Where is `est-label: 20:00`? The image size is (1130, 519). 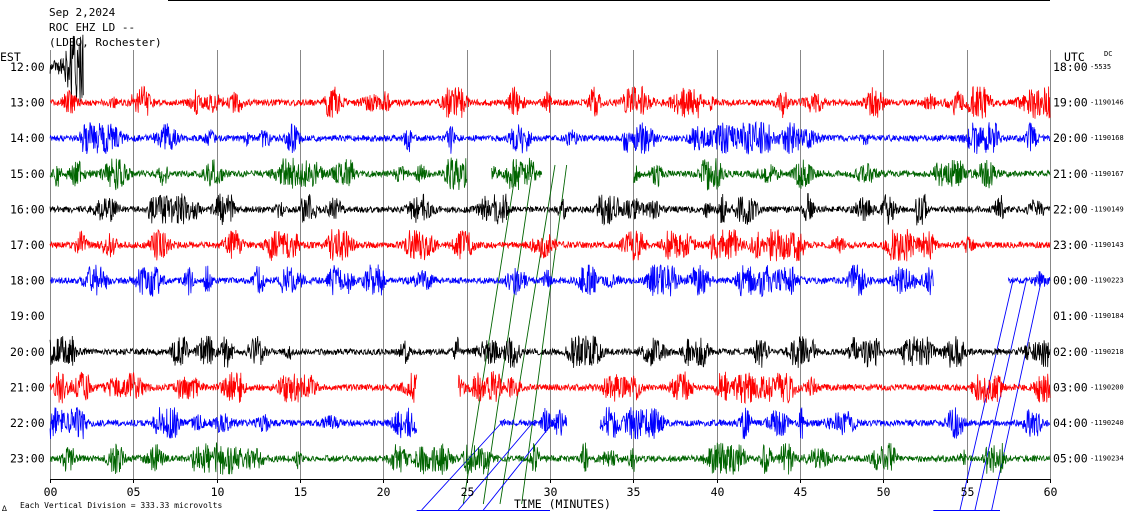 est-label: 20:00 is located at coordinates (27, 352).